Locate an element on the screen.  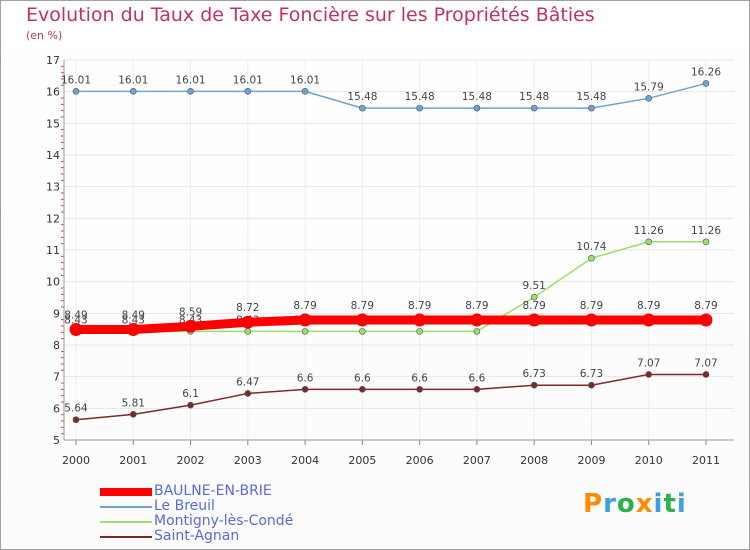
data-label: 16.26 is located at coordinates (706, 72).